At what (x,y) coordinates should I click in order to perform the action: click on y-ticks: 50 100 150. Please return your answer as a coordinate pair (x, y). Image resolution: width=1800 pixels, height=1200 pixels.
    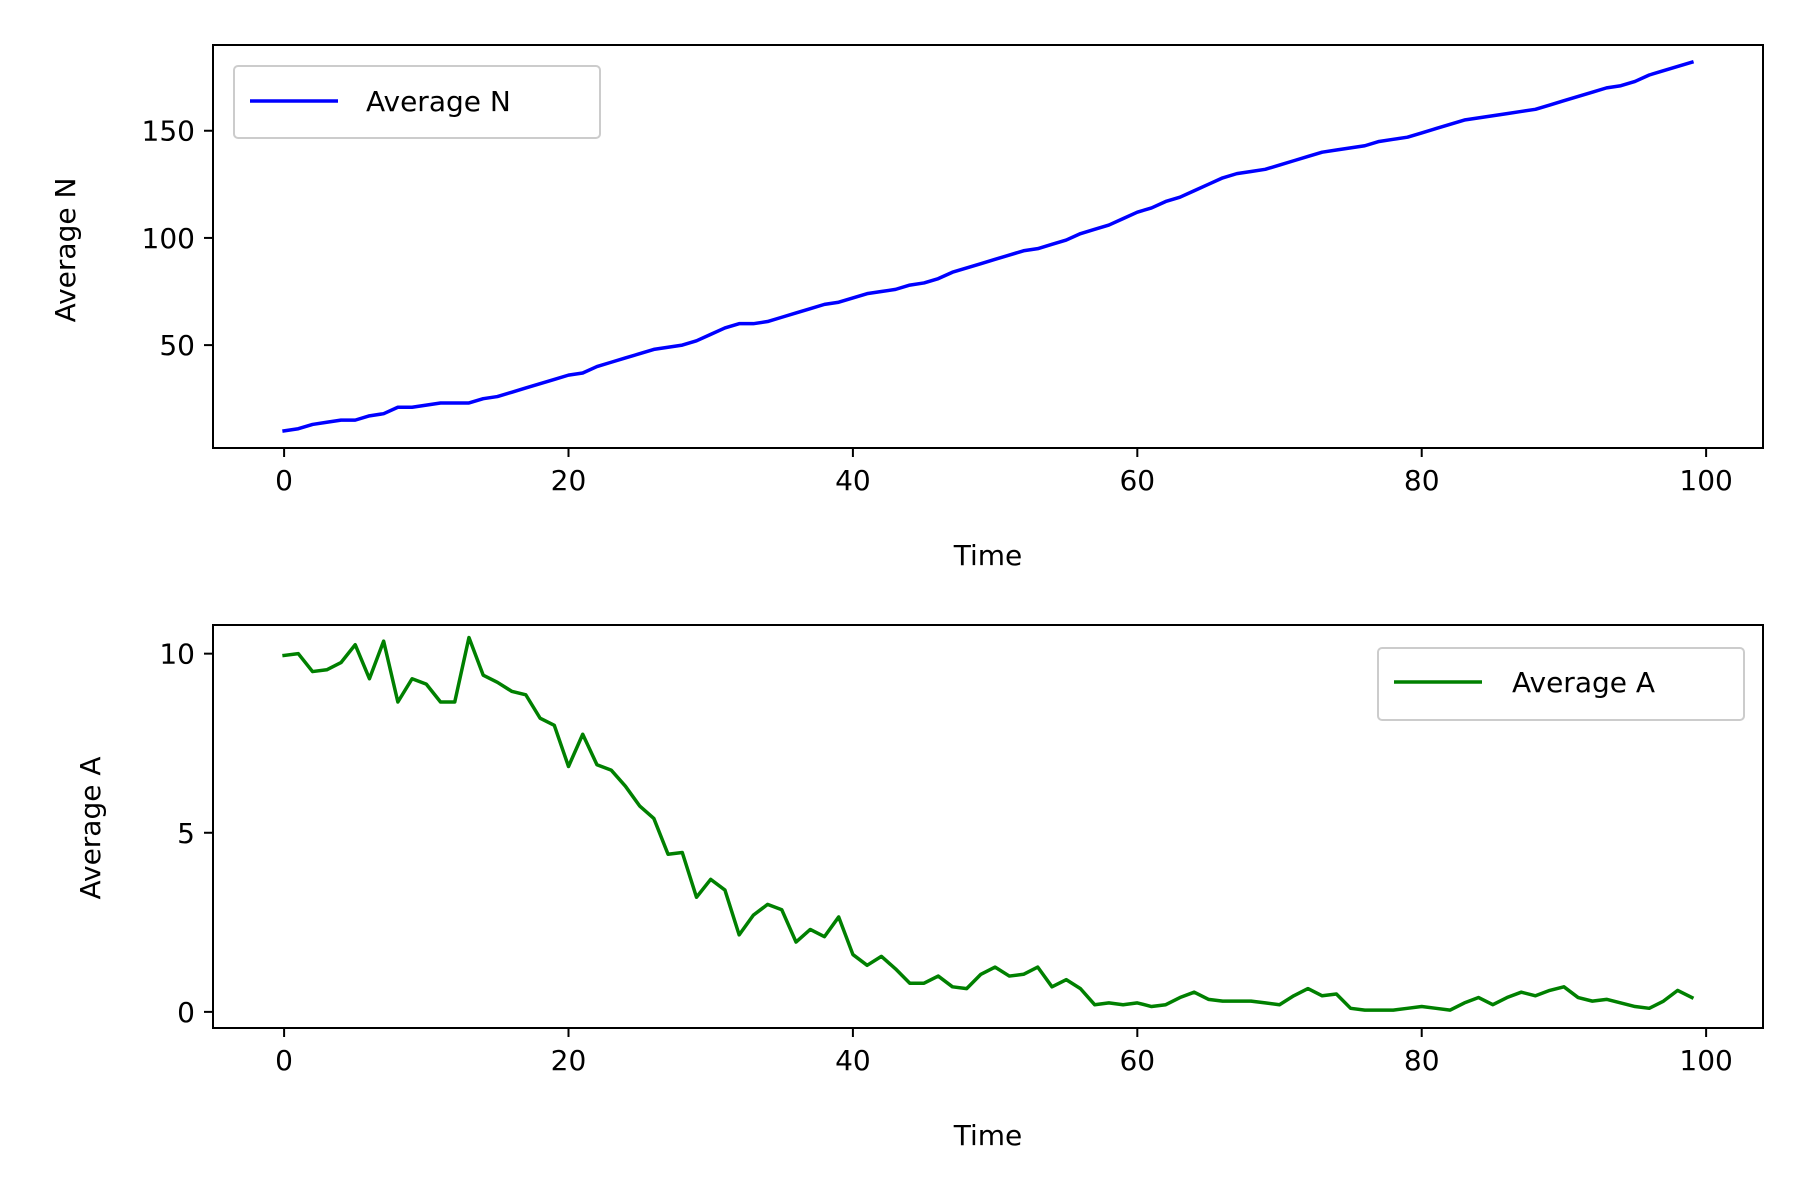
    Looking at the image, I should click on (177, 238).